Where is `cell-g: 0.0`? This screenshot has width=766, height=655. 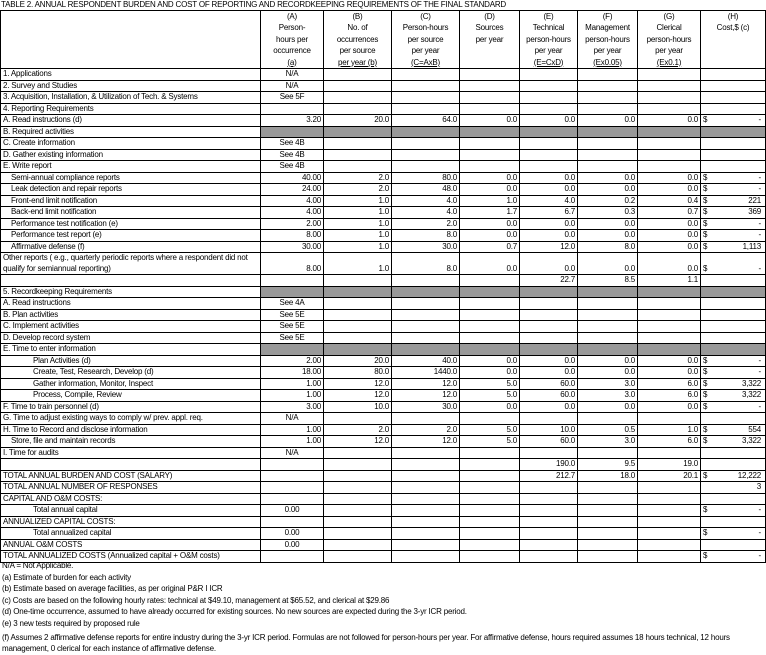
cell-g: 0.0 is located at coordinates (669, 247).